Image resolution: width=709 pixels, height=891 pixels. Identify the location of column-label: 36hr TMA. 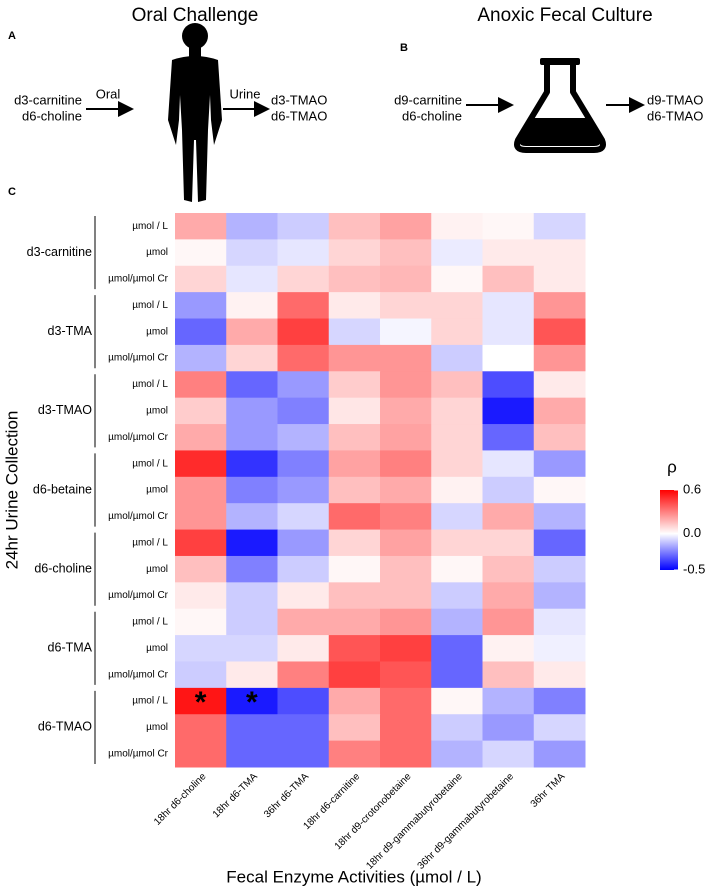
(548, 790).